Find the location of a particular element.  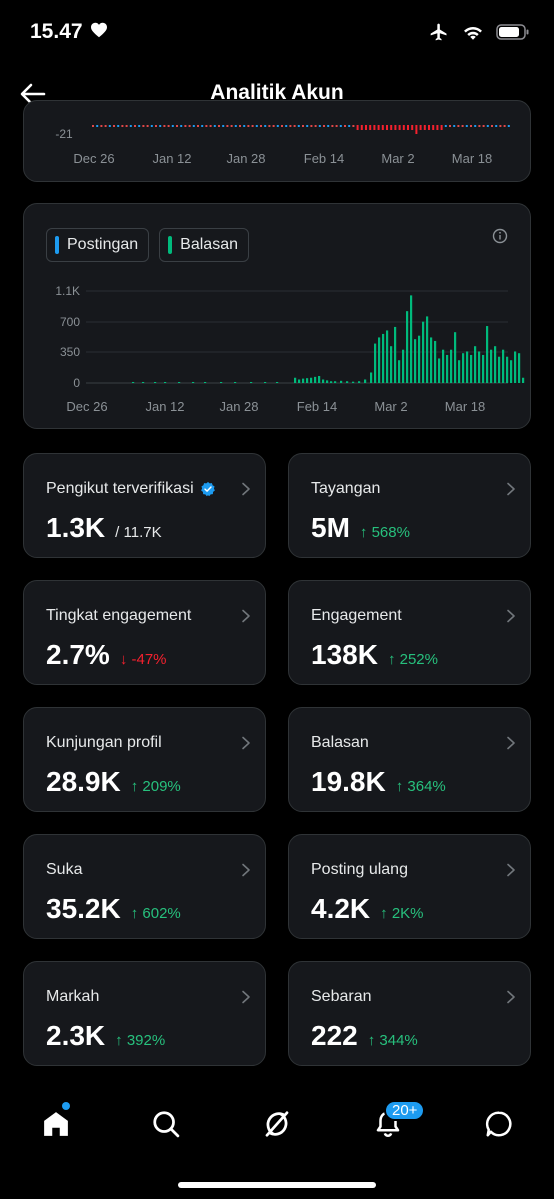

legend-balasan: Balasan is located at coordinates (204, 245).